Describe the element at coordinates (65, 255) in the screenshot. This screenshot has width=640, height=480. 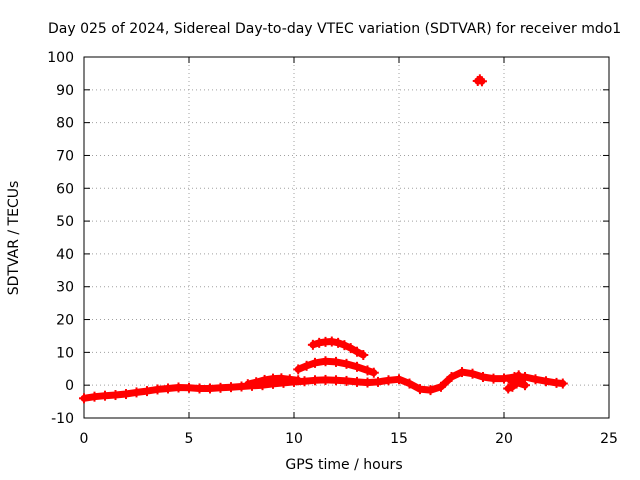
I see `y-tick-label: 40` at that location.